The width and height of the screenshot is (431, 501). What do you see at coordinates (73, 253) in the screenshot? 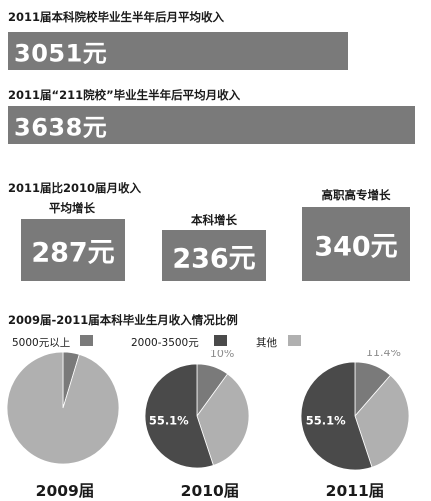
I see `bar-value-average: 287元` at bounding box center [73, 253].